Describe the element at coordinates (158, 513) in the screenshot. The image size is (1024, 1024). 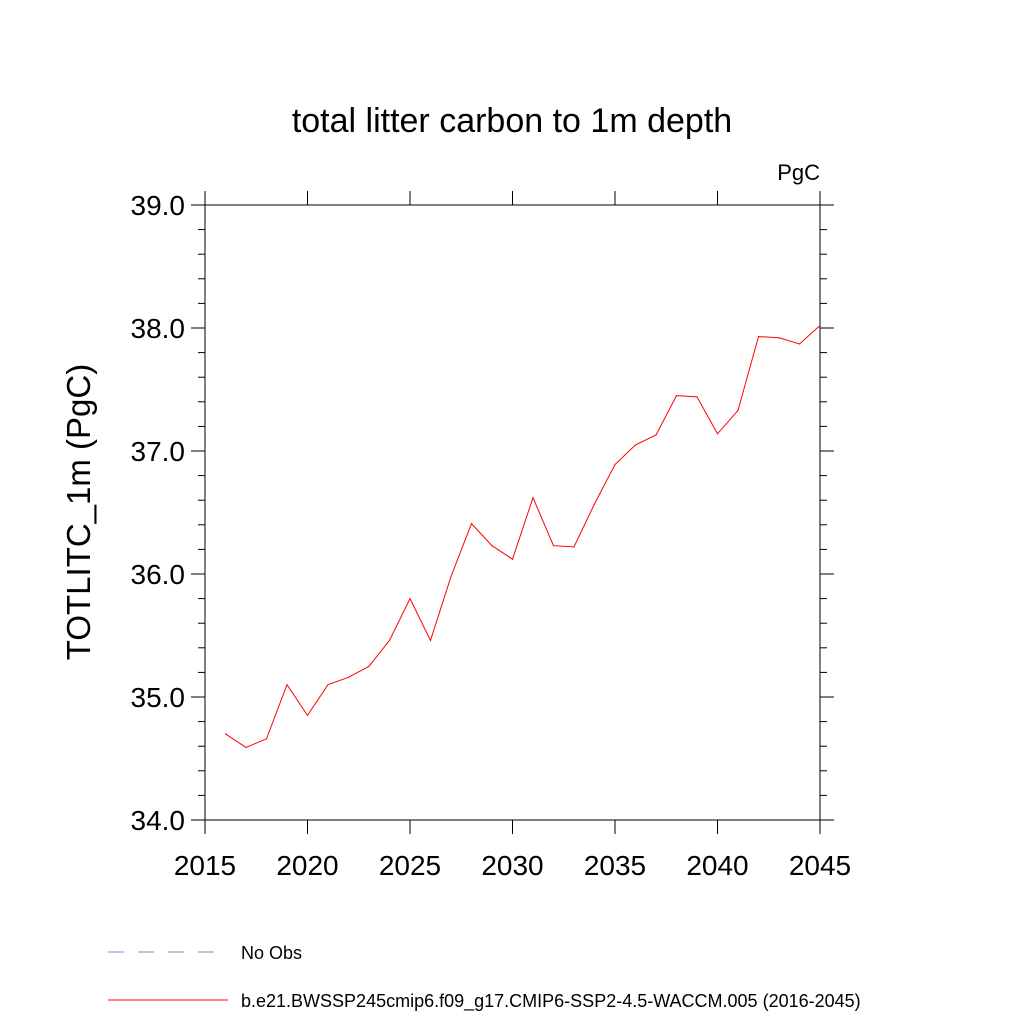
I see `y-tick-labels: 34.0 35.0 36.0 37.0 38.0 39.0` at that location.